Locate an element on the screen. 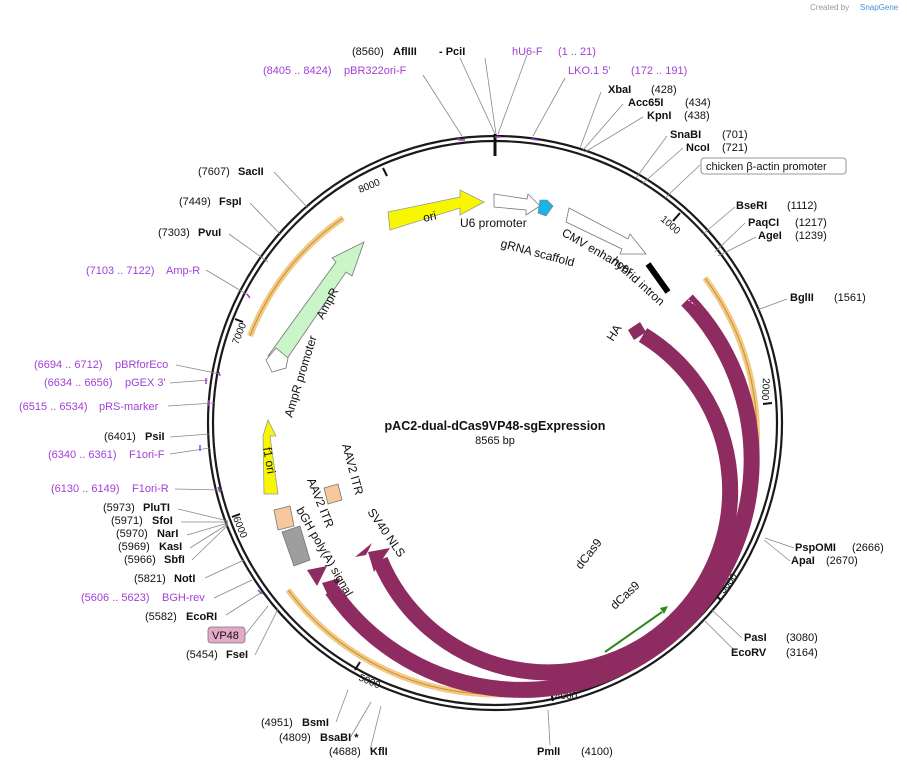 Image resolution: width=907 pixels, height=768 pixels. tick-1000: 1000 is located at coordinates (670, 225).